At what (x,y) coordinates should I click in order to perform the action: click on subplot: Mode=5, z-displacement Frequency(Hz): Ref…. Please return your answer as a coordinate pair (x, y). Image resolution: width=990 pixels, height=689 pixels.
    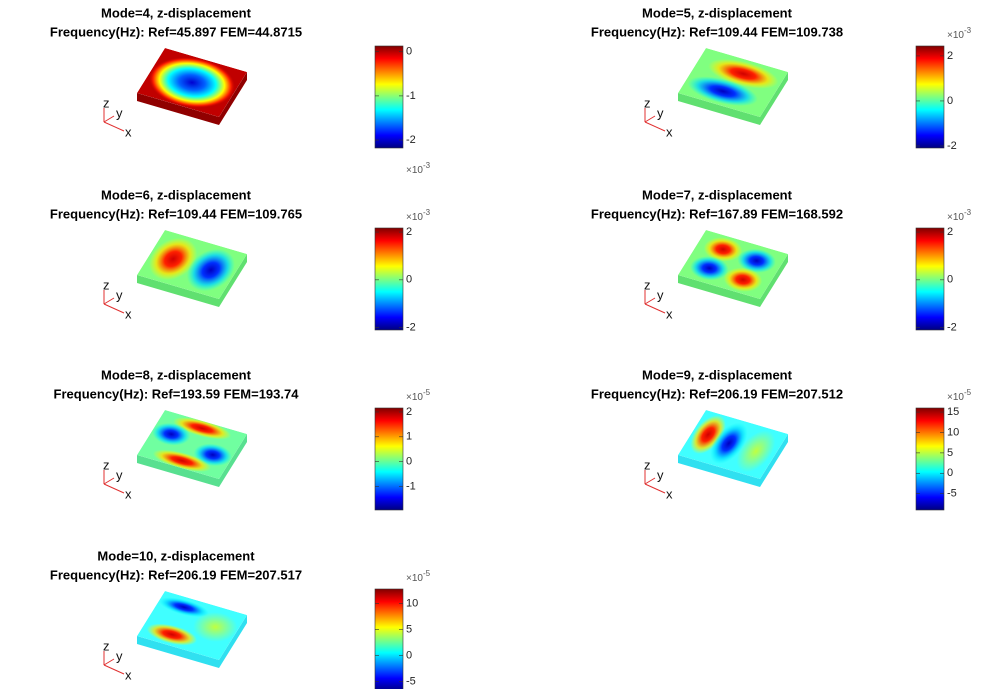
    Looking at the image, I should click on (781, 78).